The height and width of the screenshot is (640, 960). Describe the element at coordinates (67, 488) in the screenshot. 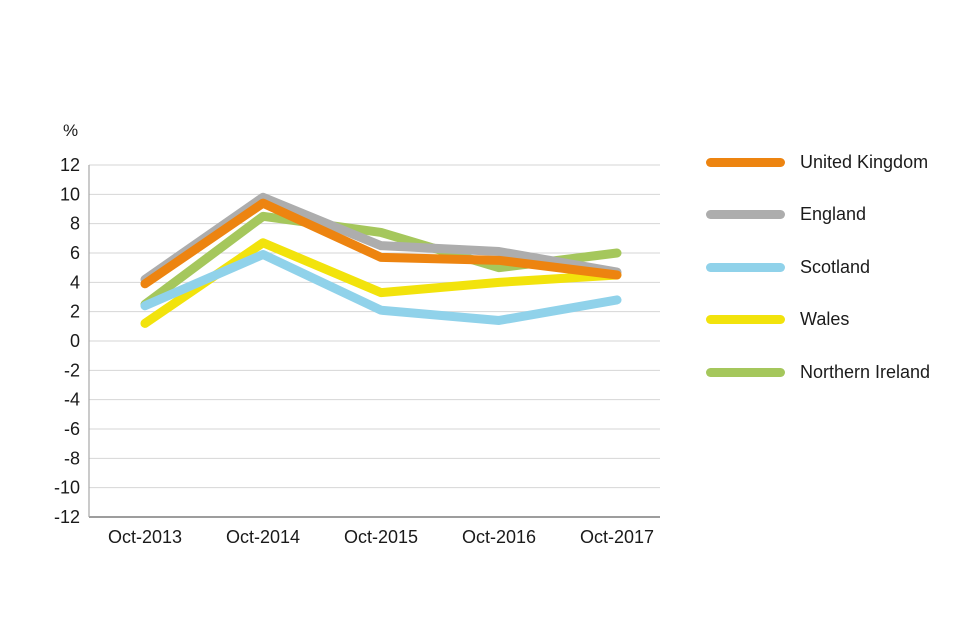

I see `y-tick-label--10: -10` at that location.